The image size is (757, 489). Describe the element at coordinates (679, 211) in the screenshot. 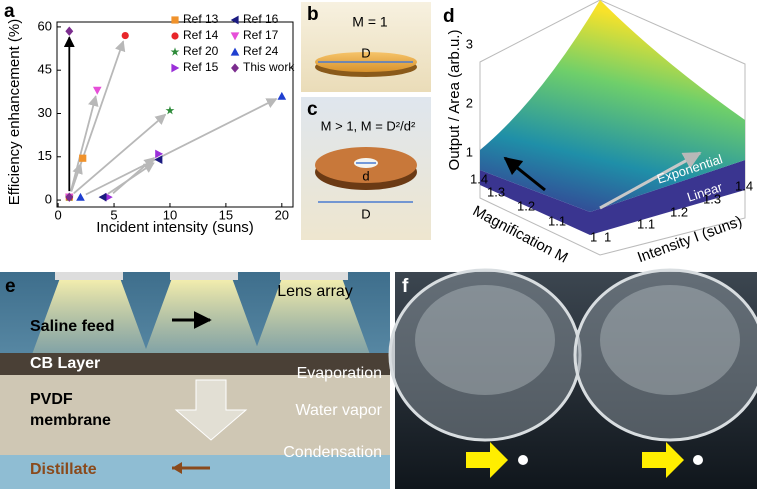

I see `i-tick-label: 1.2` at that location.